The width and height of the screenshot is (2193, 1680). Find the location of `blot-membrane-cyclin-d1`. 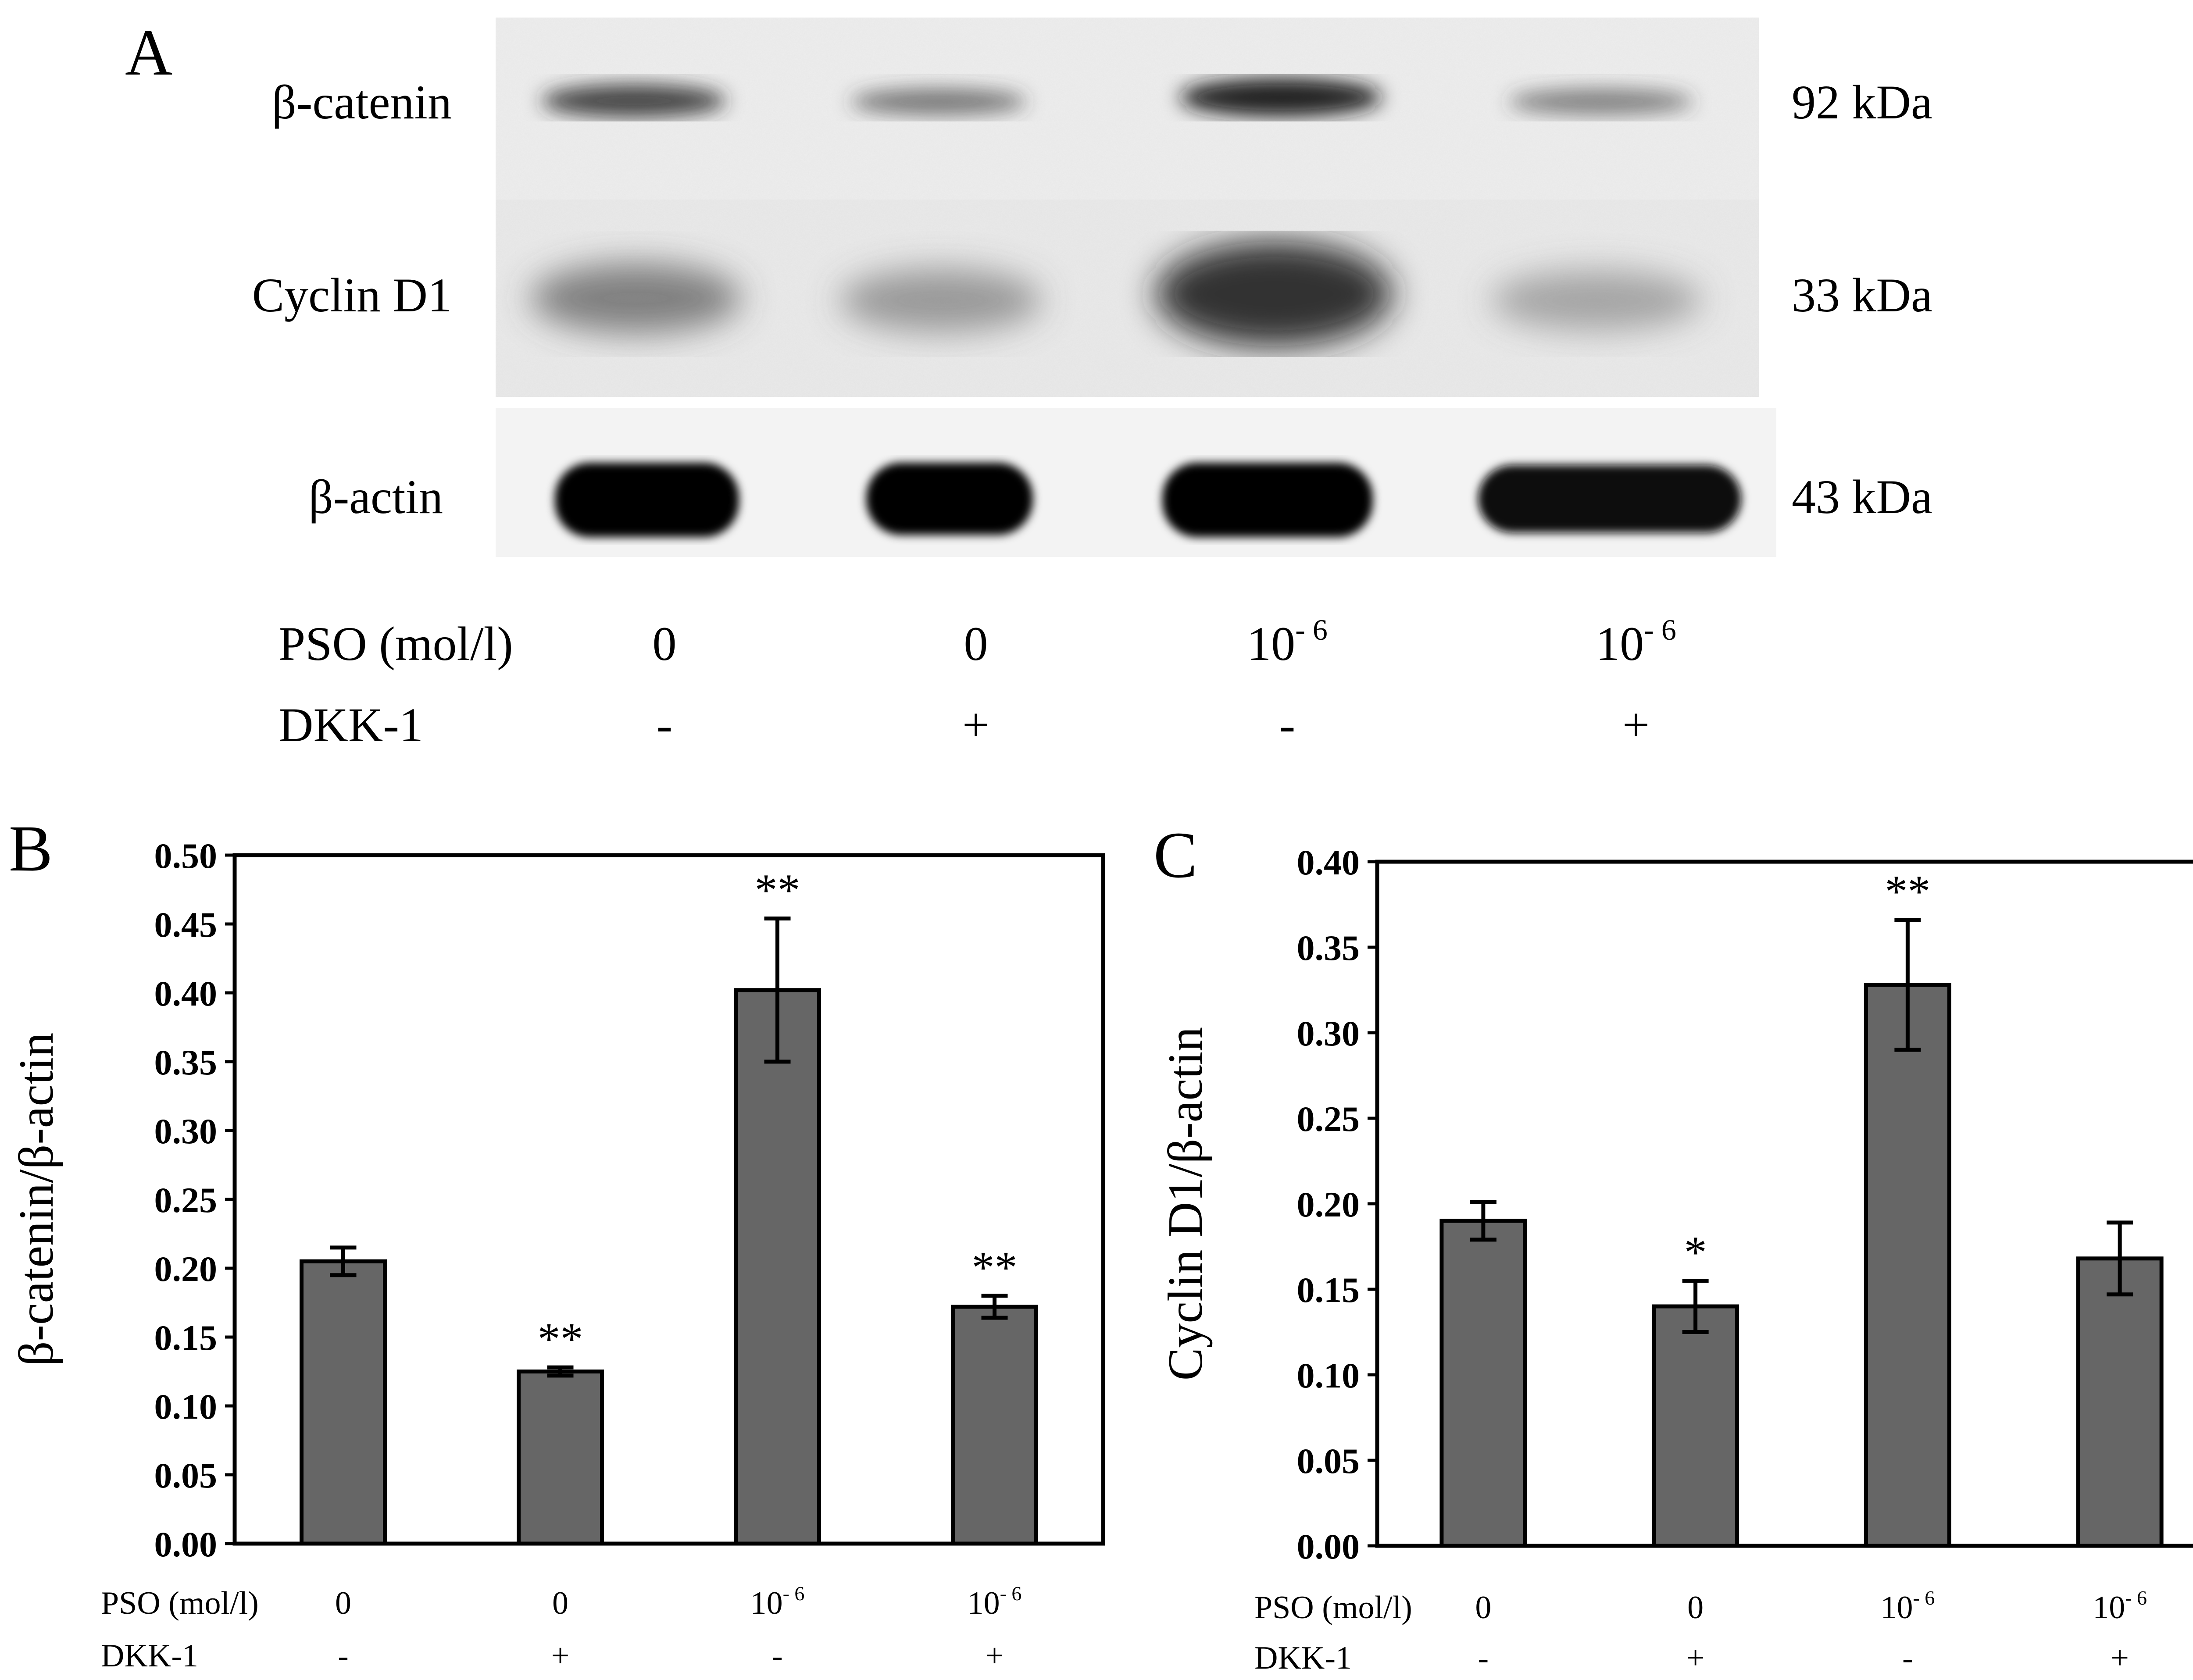

blot-membrane-cyclin-d1 is located at coordinates (1127, 298).